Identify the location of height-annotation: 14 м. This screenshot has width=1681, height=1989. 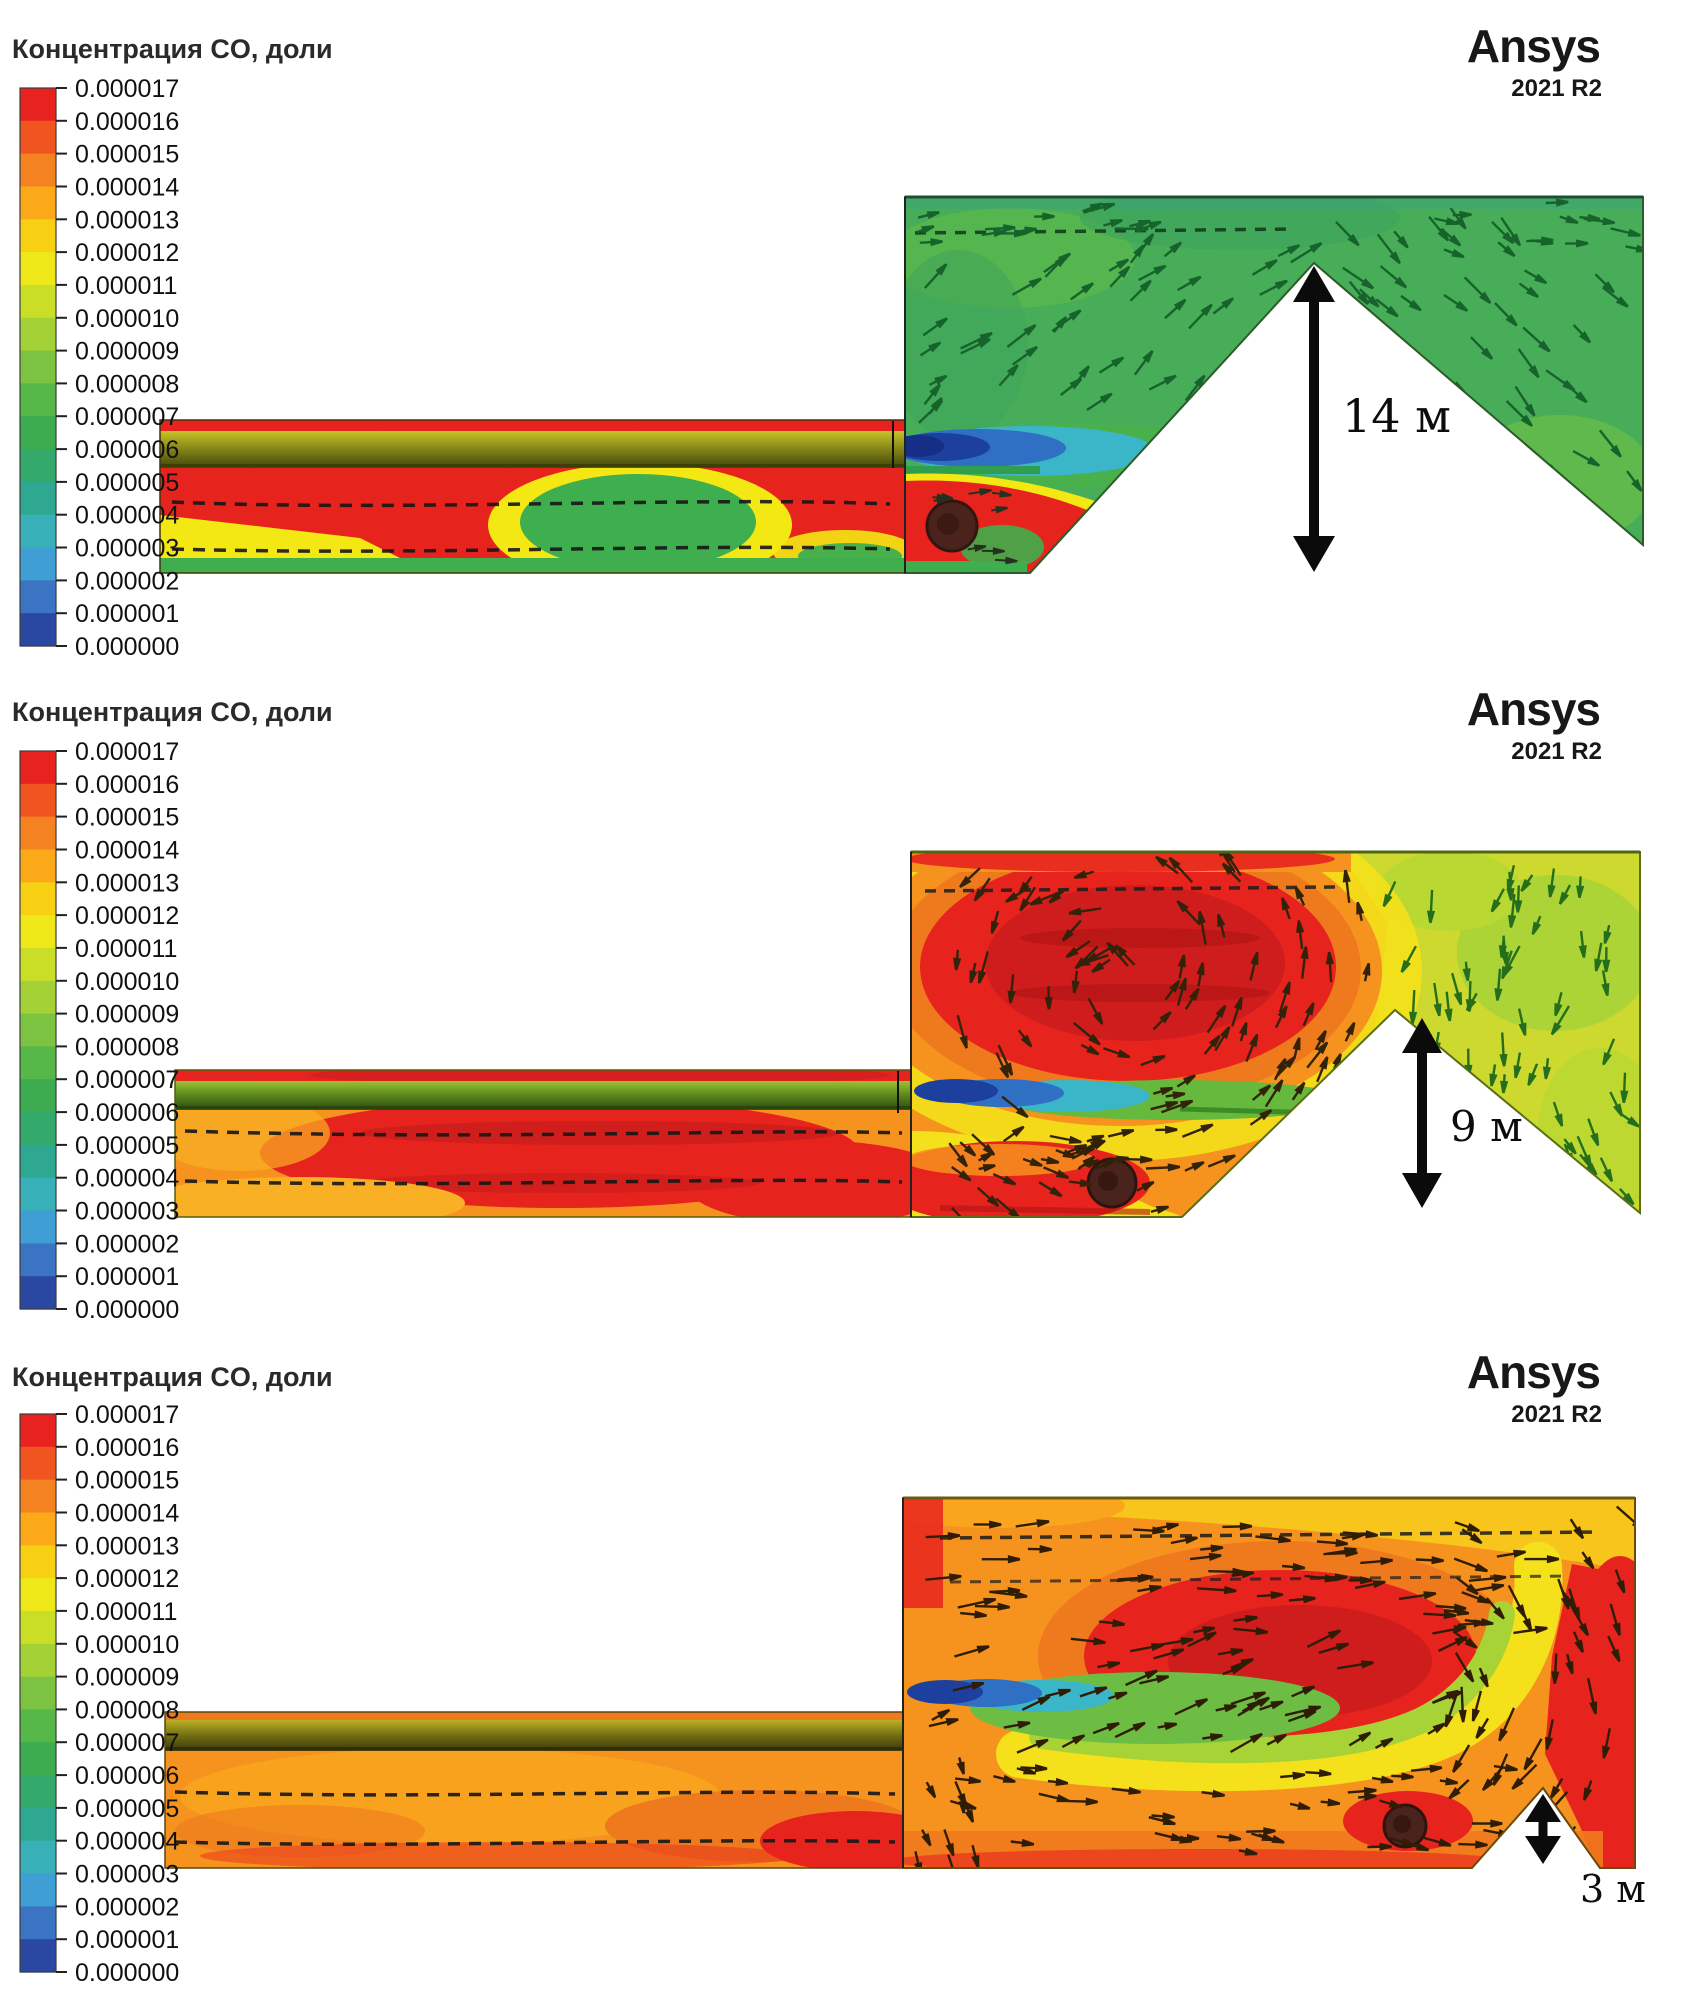
(1396, 416).